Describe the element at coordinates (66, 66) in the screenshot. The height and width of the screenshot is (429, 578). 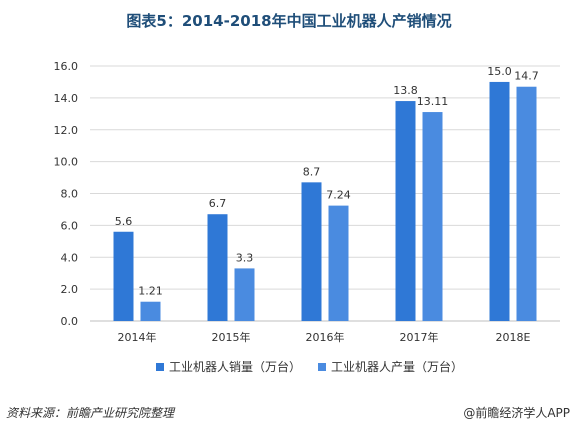
I see `y-tick-label: 16.0` at that location.